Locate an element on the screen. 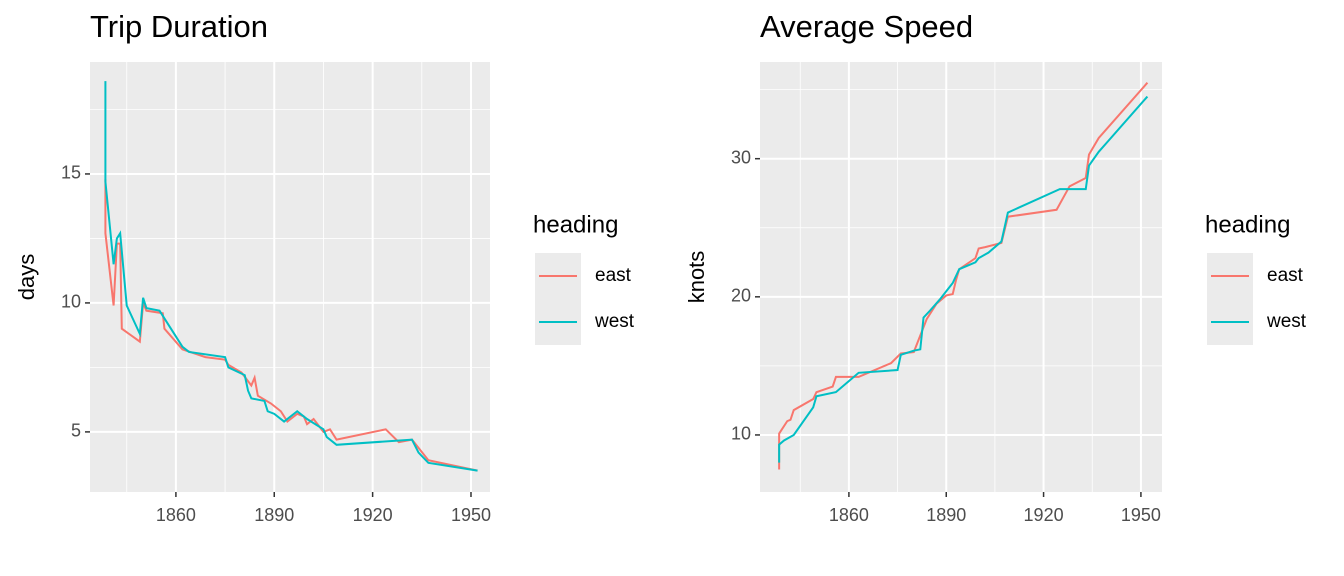 The width and height of the screenshot is (1344, 576). y-tick-label: 20 is located at coordinates (741, 296).